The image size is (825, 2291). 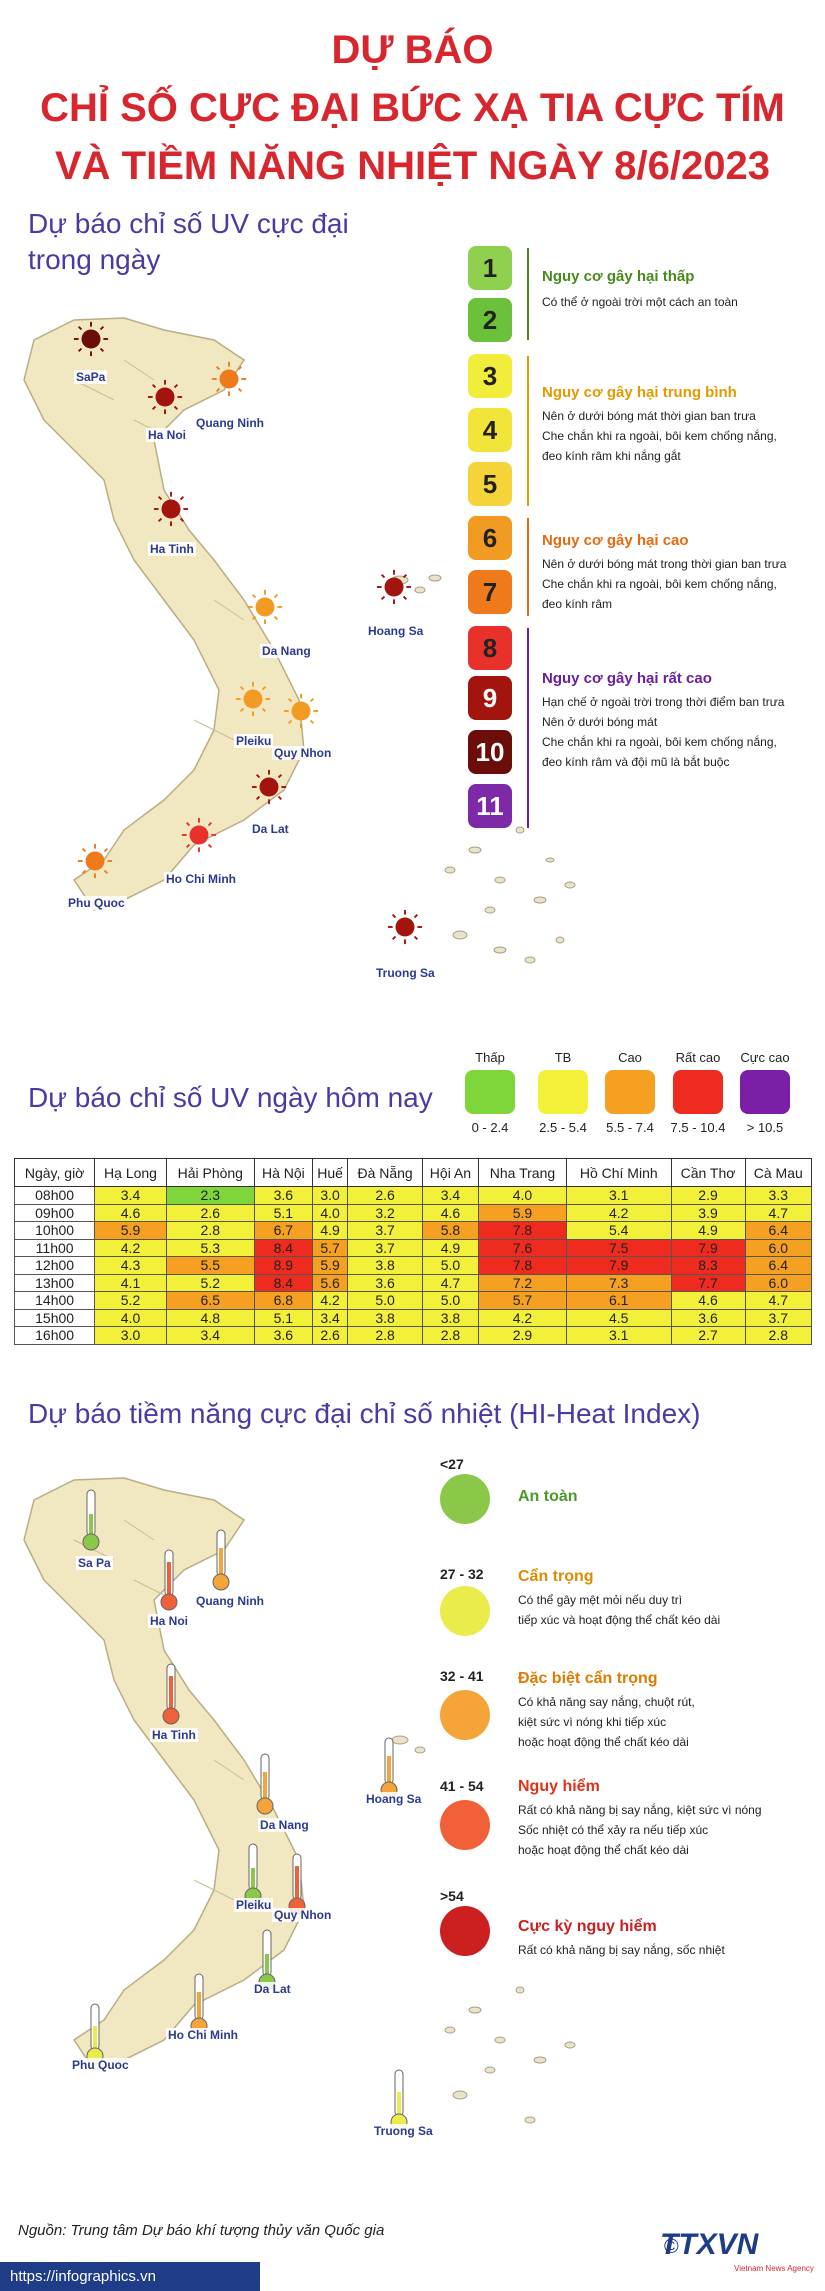 What do you see at coordinates (167, 435) in the screenshot?
I see `city-label-hanoi: Ha Noi` at bounding box center [167, 435].